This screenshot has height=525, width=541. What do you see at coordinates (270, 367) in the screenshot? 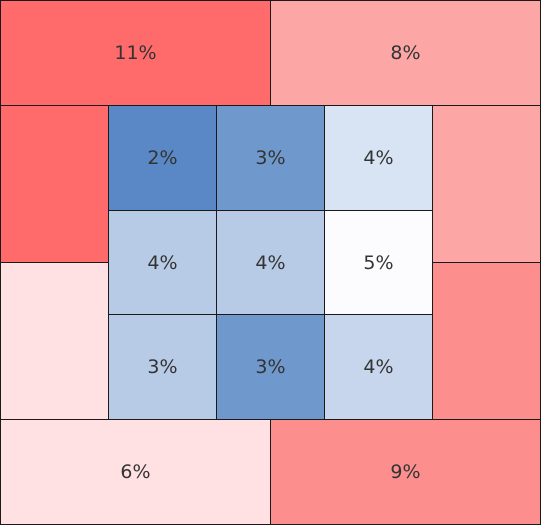
I see `grid-cell-r3-c2: 3%` at bounding box center [270, 367].